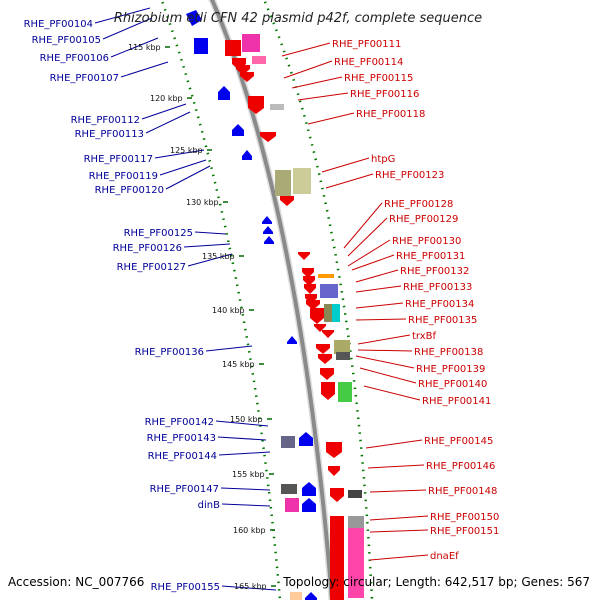 The height and width of the screenshot is (600, 600). What do you see at coordinates (444, 556) in the screenshot?
I see `gene-label: dnaEf` at bounding box center [444, 556].